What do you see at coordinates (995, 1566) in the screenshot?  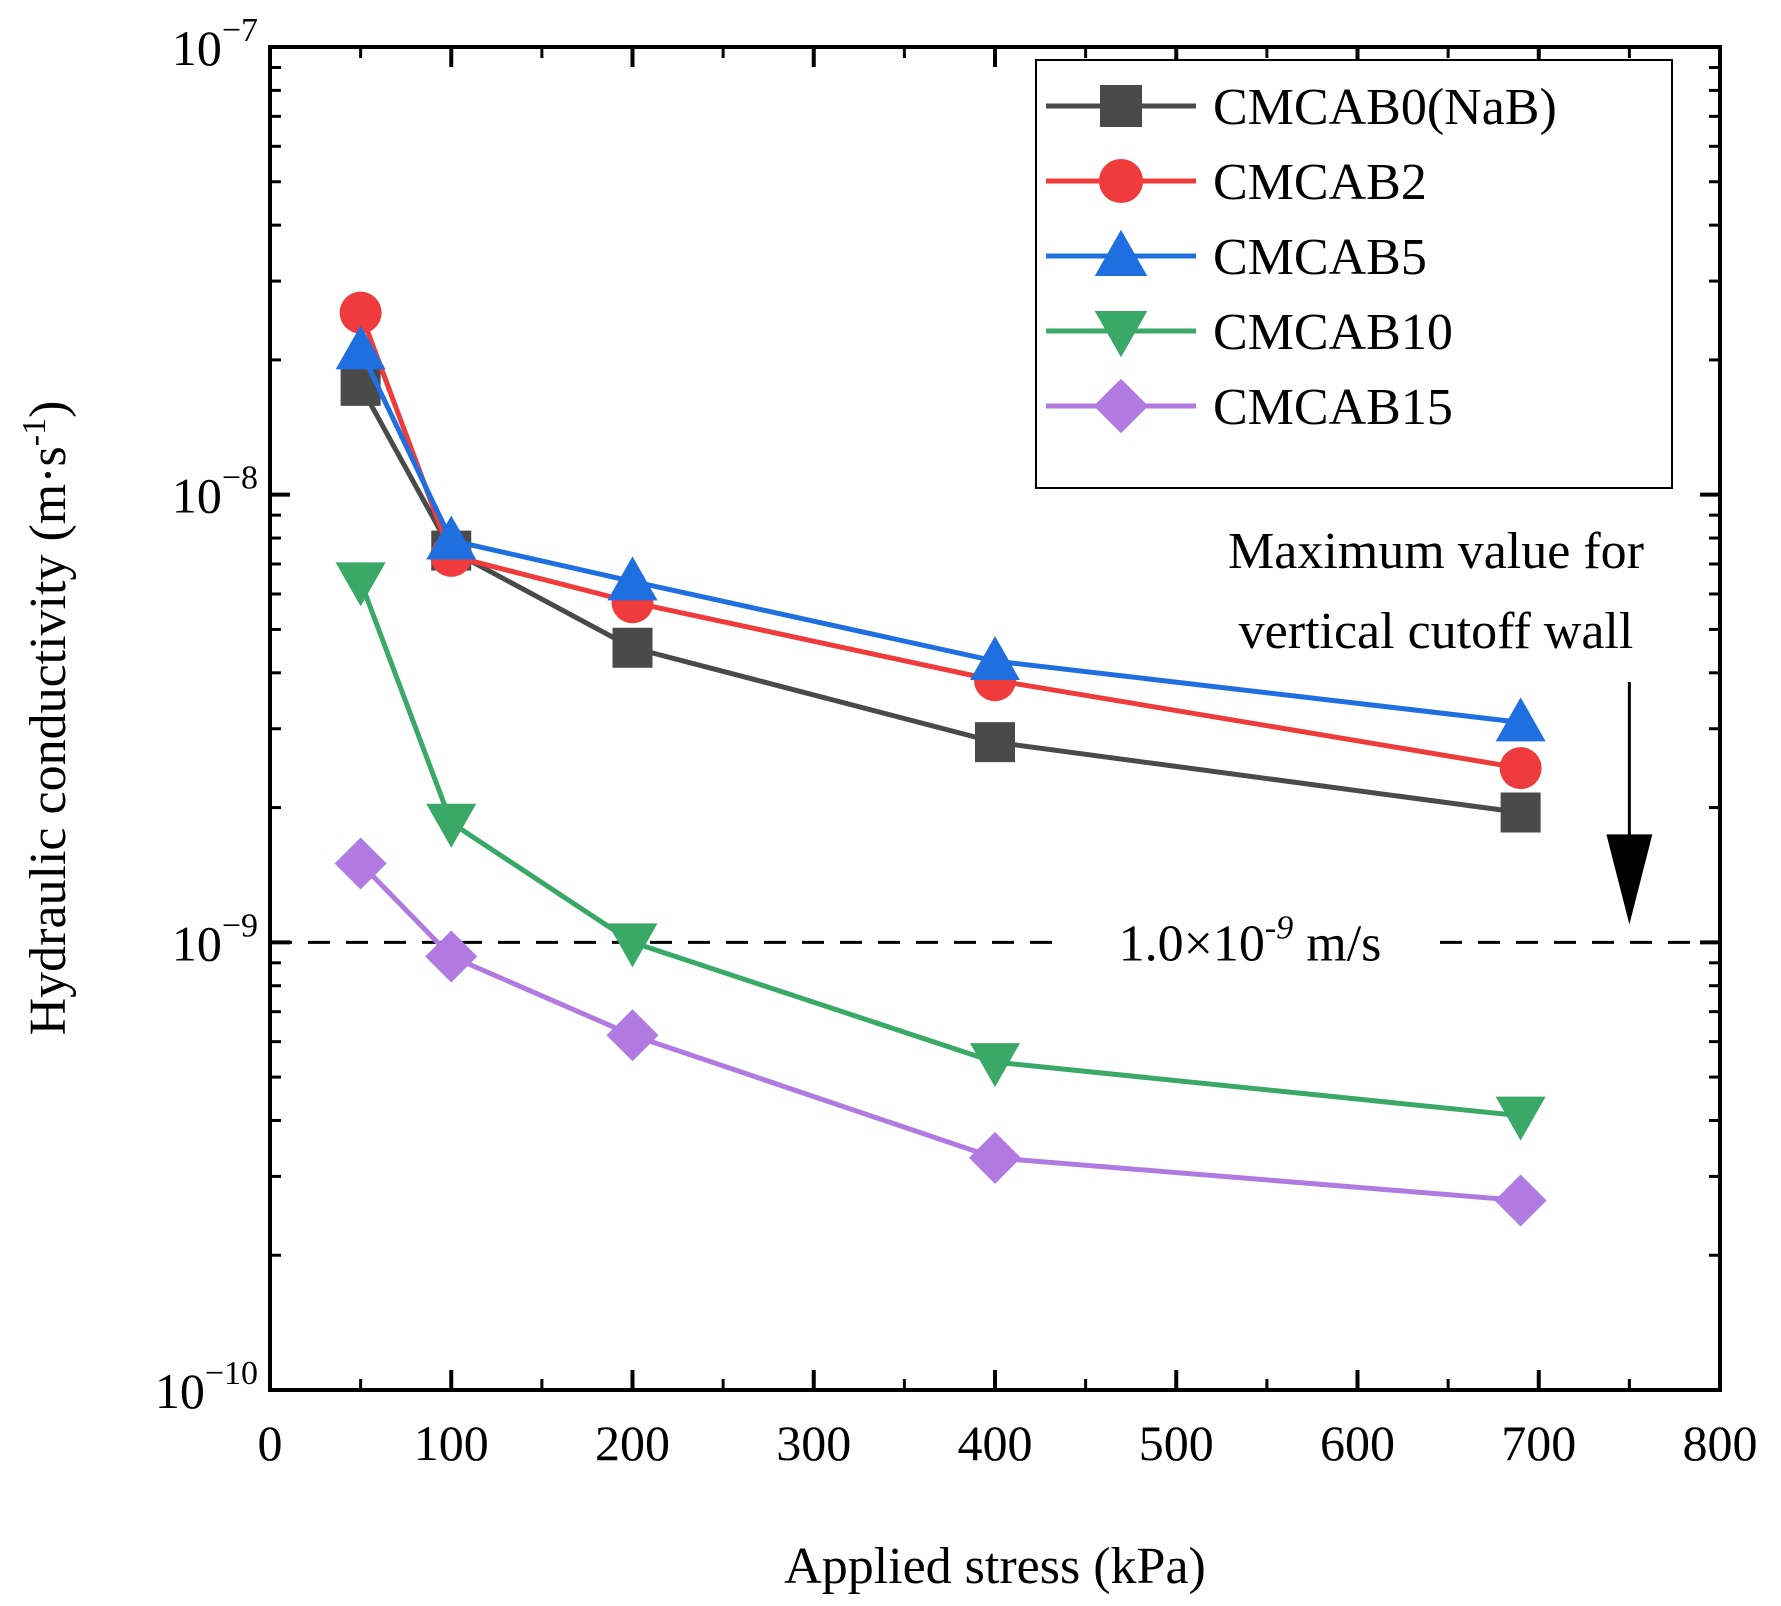 I see `x-axis-title: Applied stress (kPa)` at bounding box center [995, 1566].